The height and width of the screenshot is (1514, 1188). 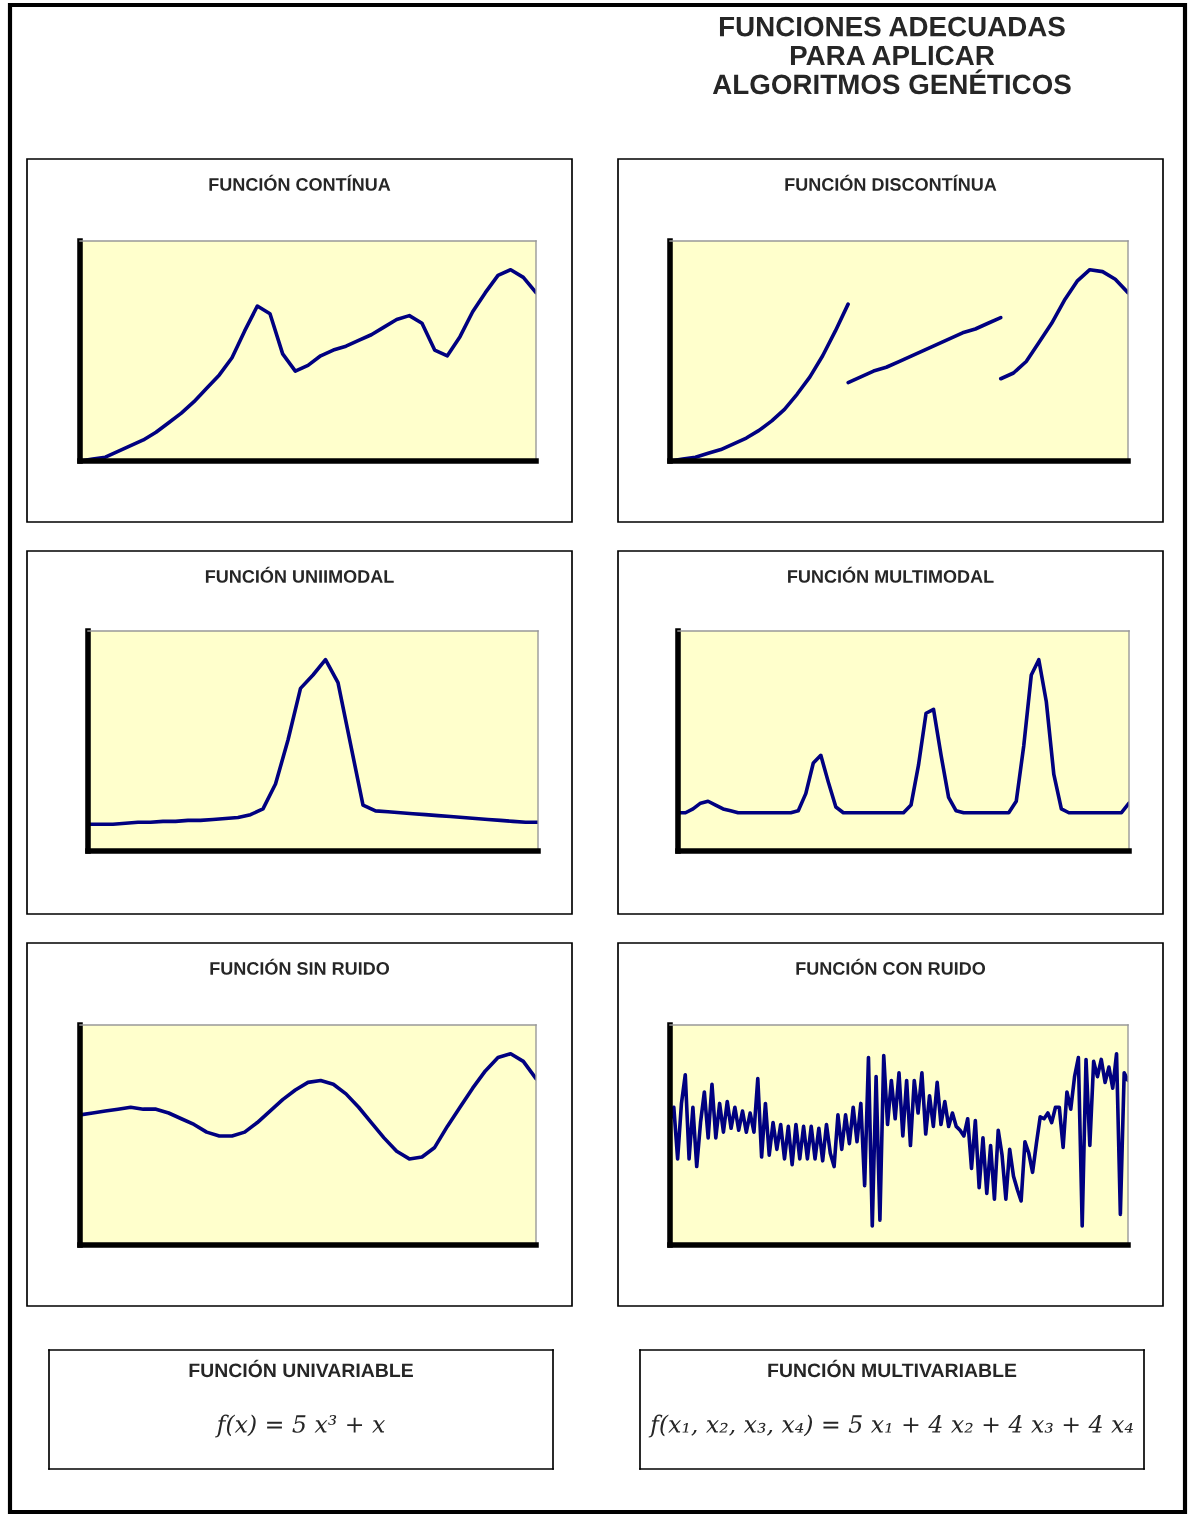 I want to click on chart-title: FUNCIÓN DISCONTÍNUA, so click(x=891, y=182).